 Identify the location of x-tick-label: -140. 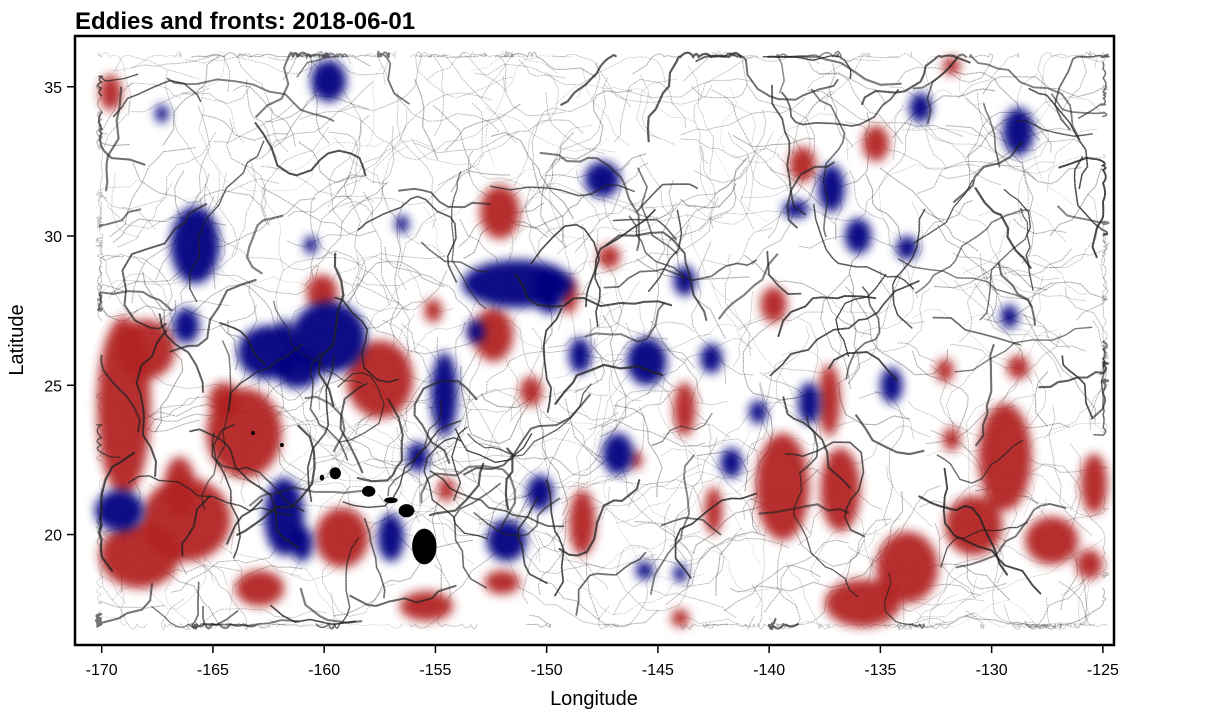
(769, 670).